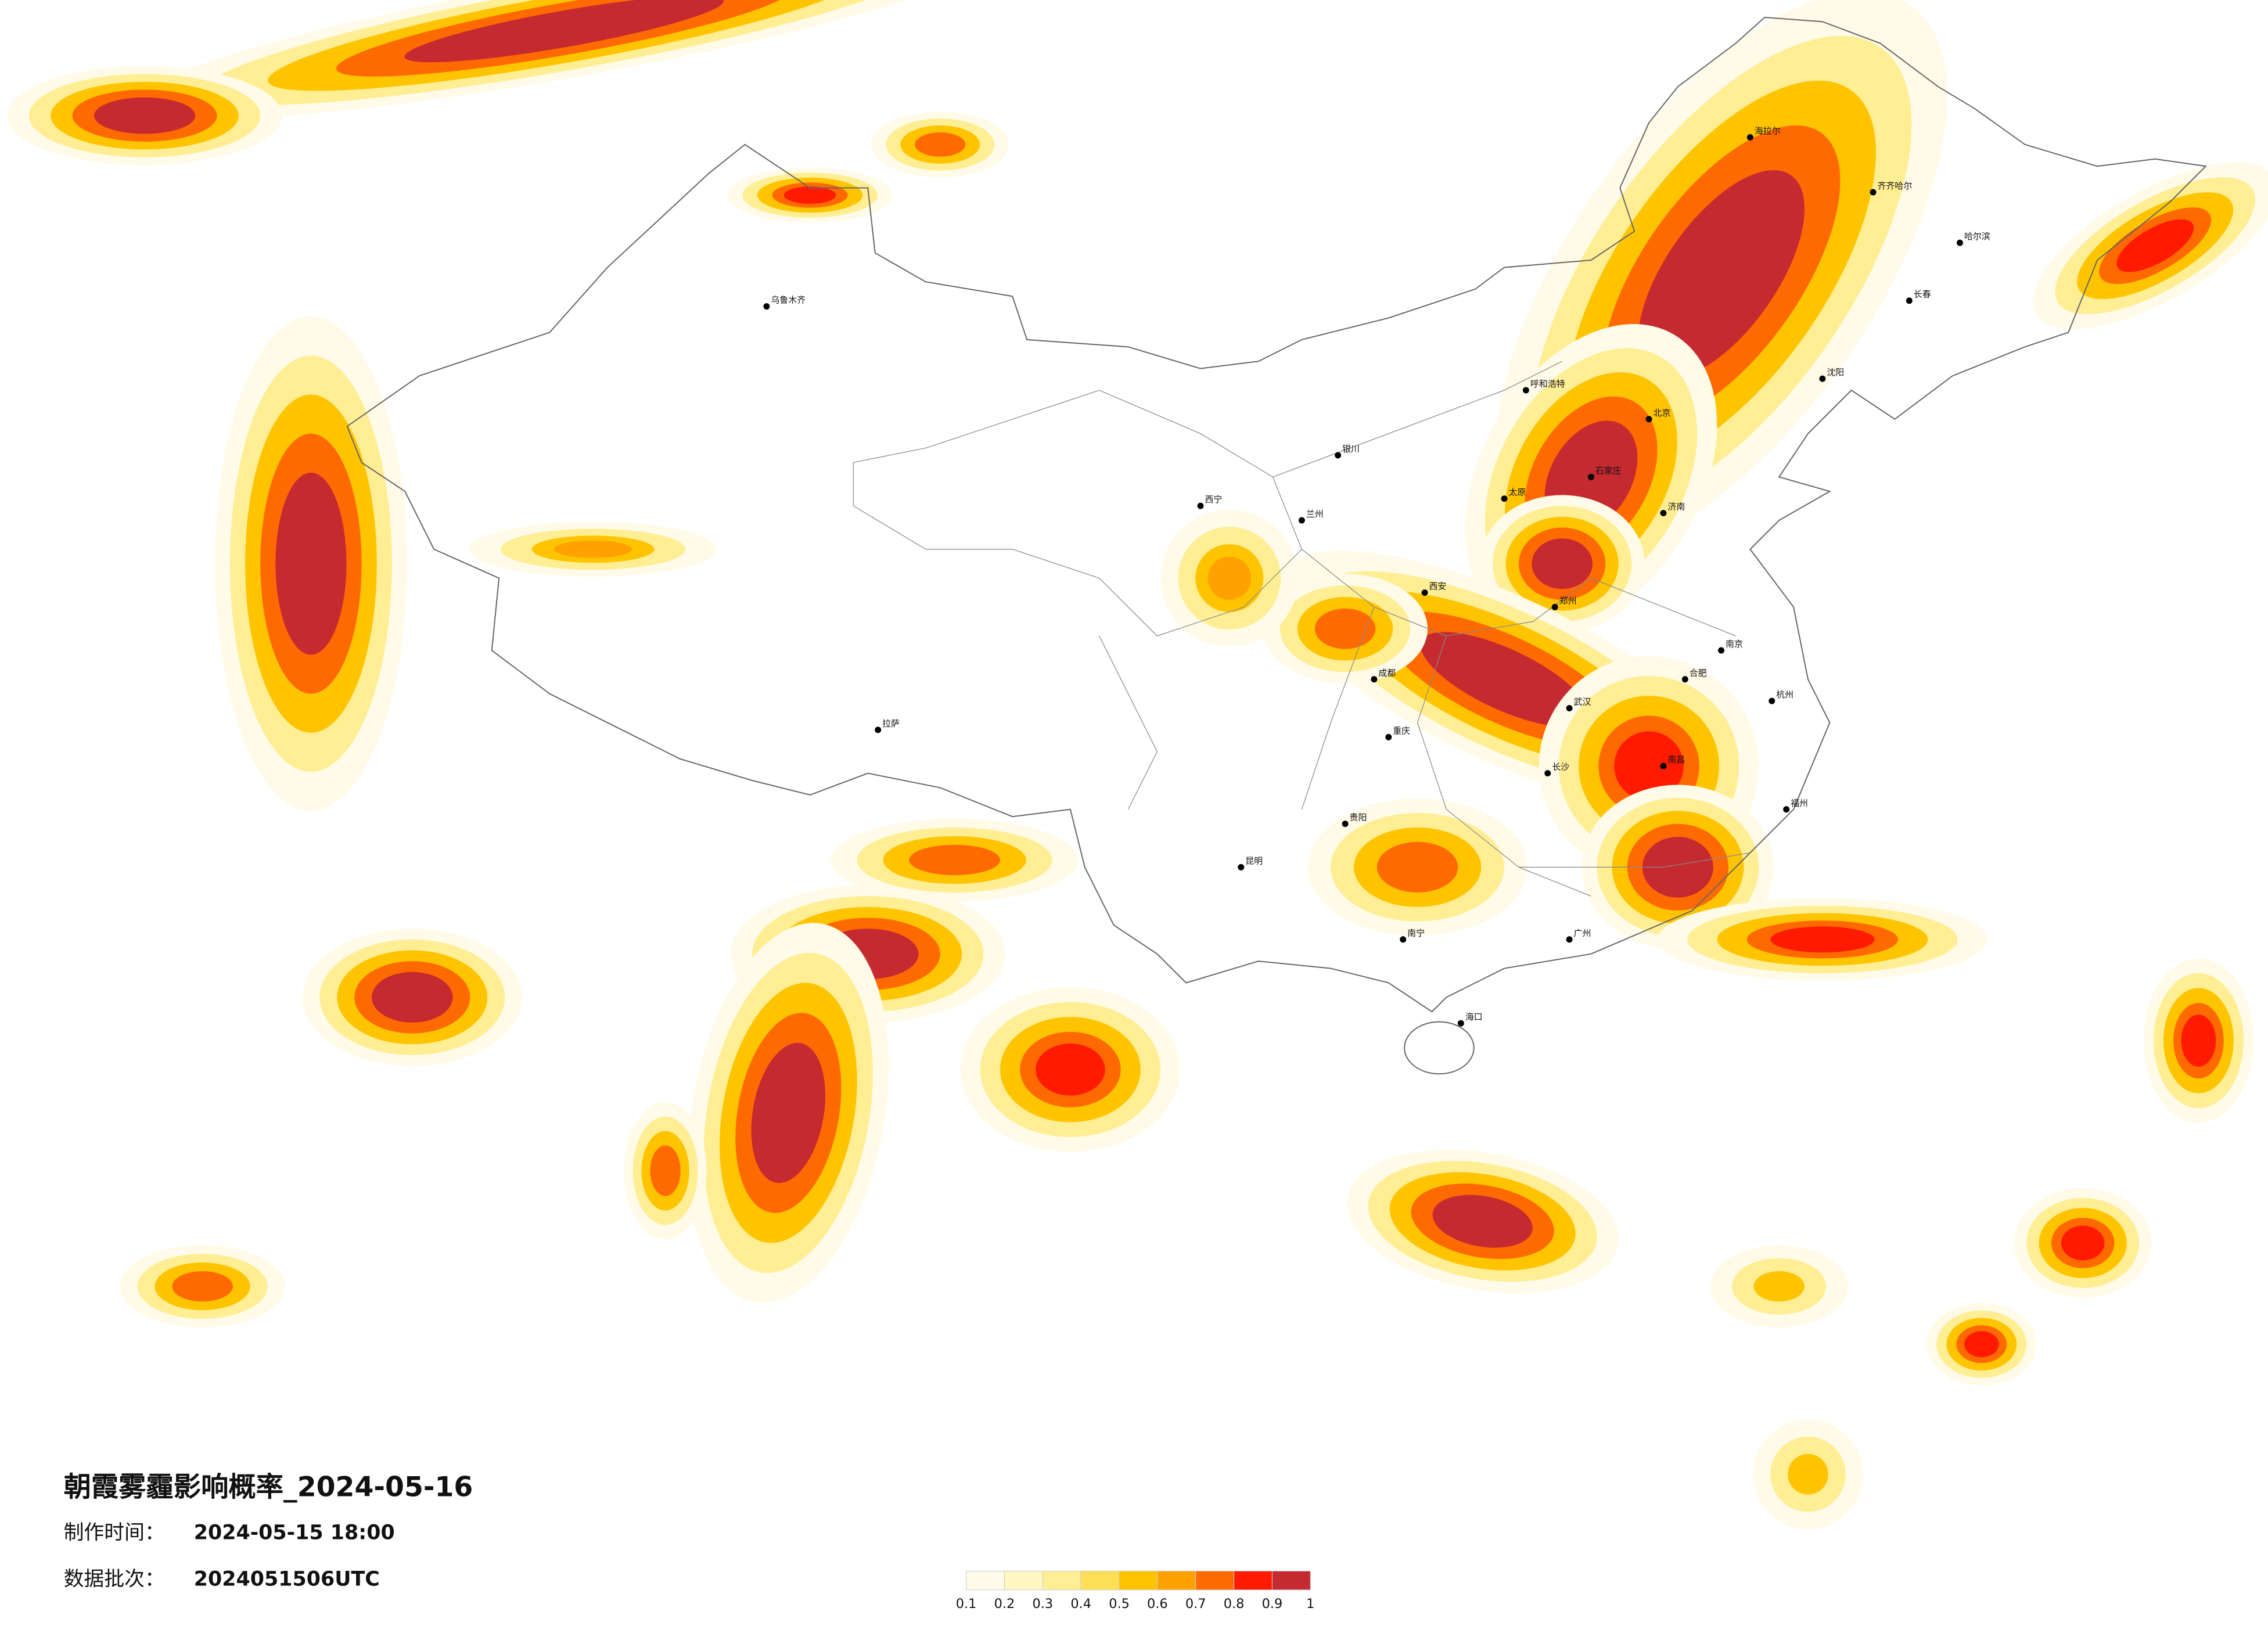 This screenshot has width=2268, height=1626. What do you see at coordinates (1135, 1590) in the screenshot?
I see `legend: 0.1 0.2 0.3 0.4 0.5 0.6 0.7 0.8 0.9 1` at bounding box center [1135, 1590].